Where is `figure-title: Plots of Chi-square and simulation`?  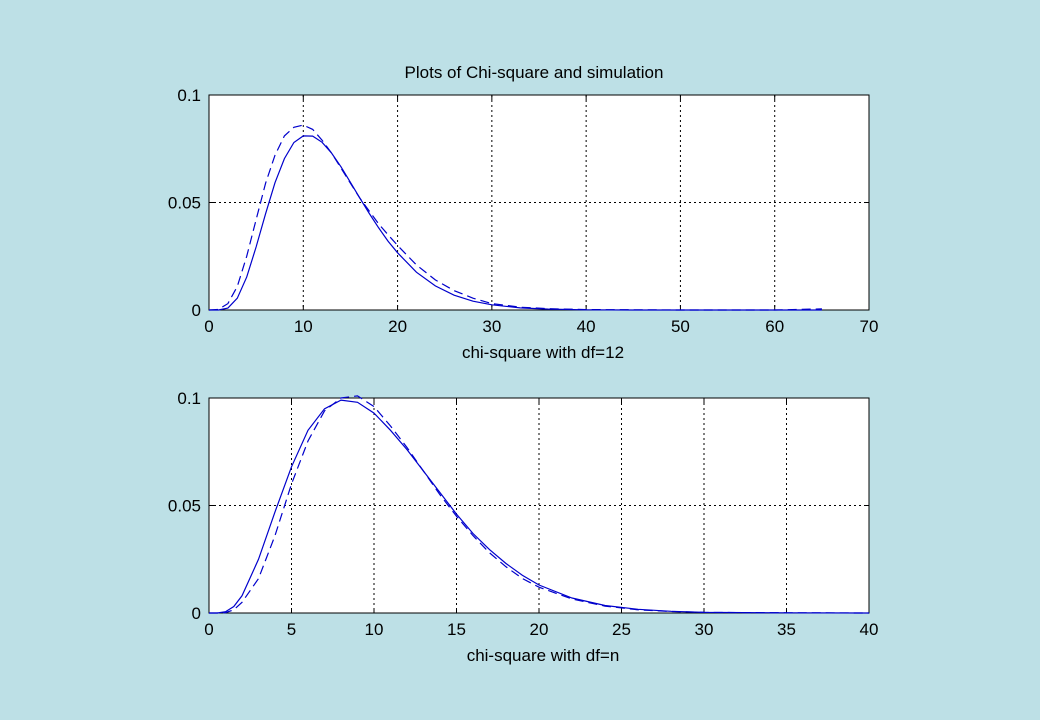 figure-title: Plots of Chi-square and simulation is located at coordinates (534, 72).